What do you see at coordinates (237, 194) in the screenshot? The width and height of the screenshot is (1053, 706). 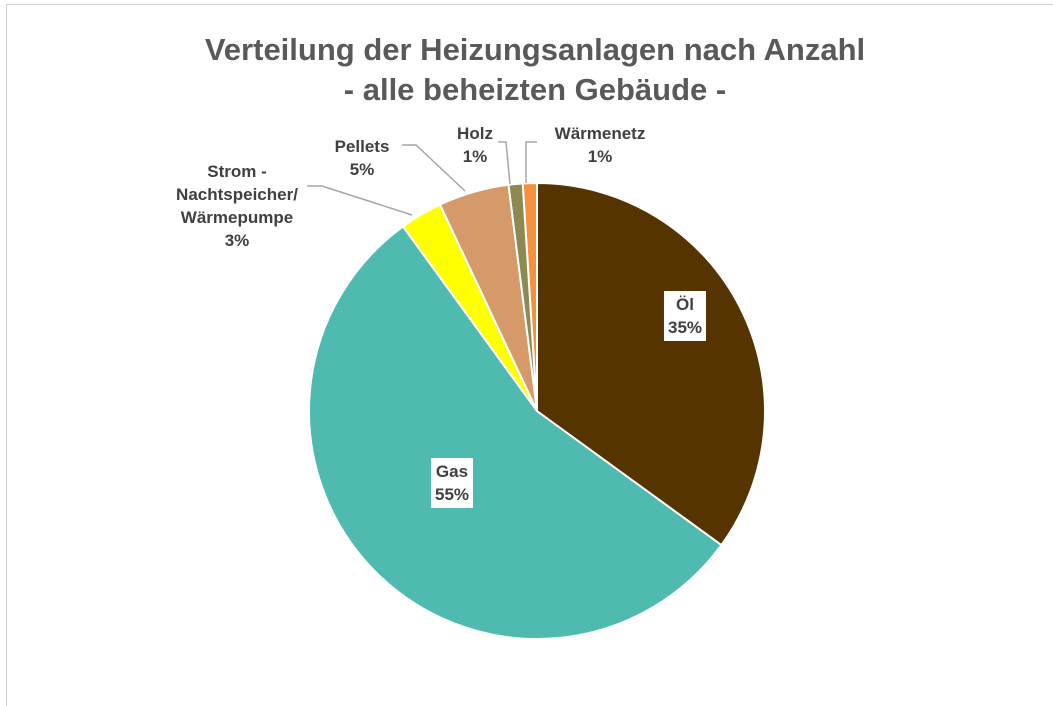 I see `category-label: Strom - Nachtspeicher/ Wärmepumpe` at bounding box center [237, 194].